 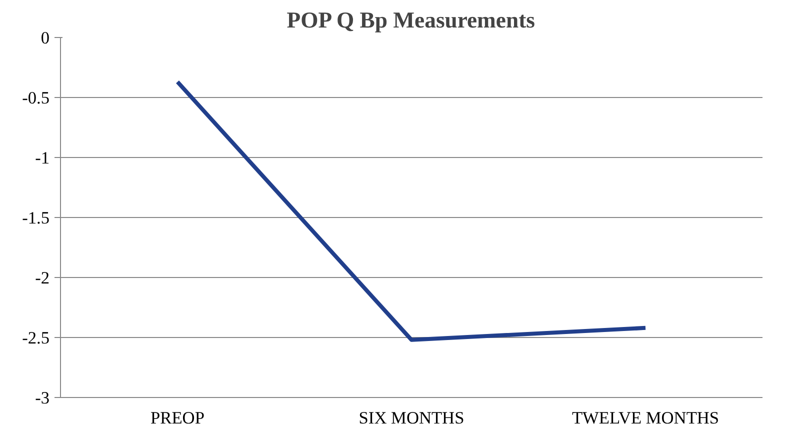 What do you see at coordinates (42, 158) in the screenshot?
I see `y-tick-label: -1` at bounding box center [42, 158].